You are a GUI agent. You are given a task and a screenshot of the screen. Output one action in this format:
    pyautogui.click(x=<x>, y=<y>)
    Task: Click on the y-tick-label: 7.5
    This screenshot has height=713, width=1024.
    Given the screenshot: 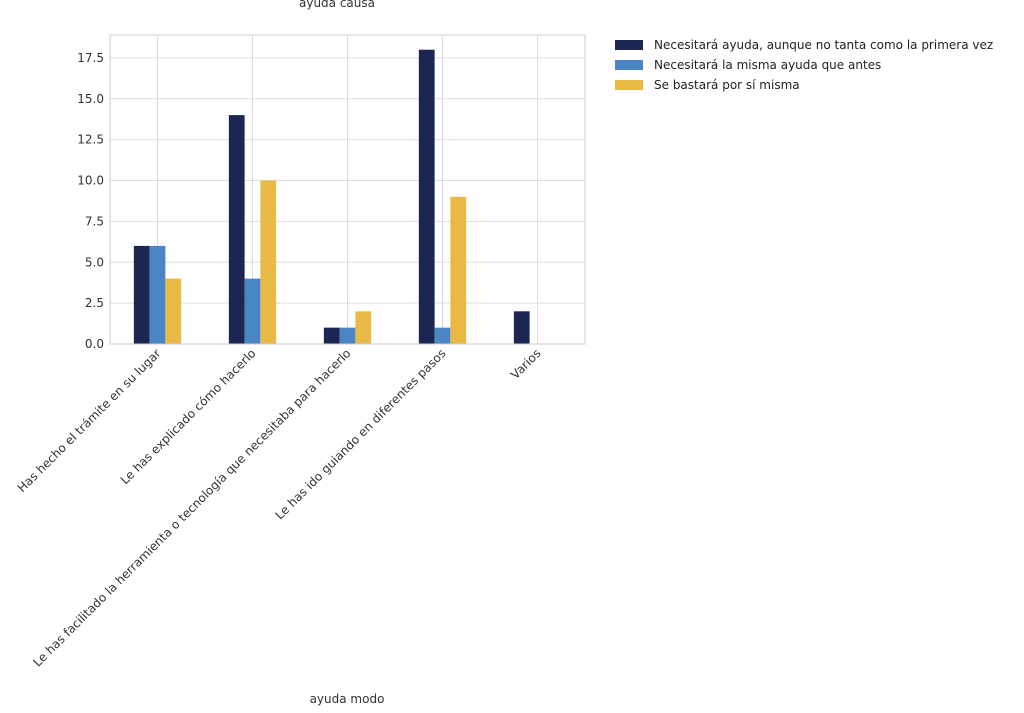 What is the action you would take?
    pyautogui.click(x=94, y=221)
    